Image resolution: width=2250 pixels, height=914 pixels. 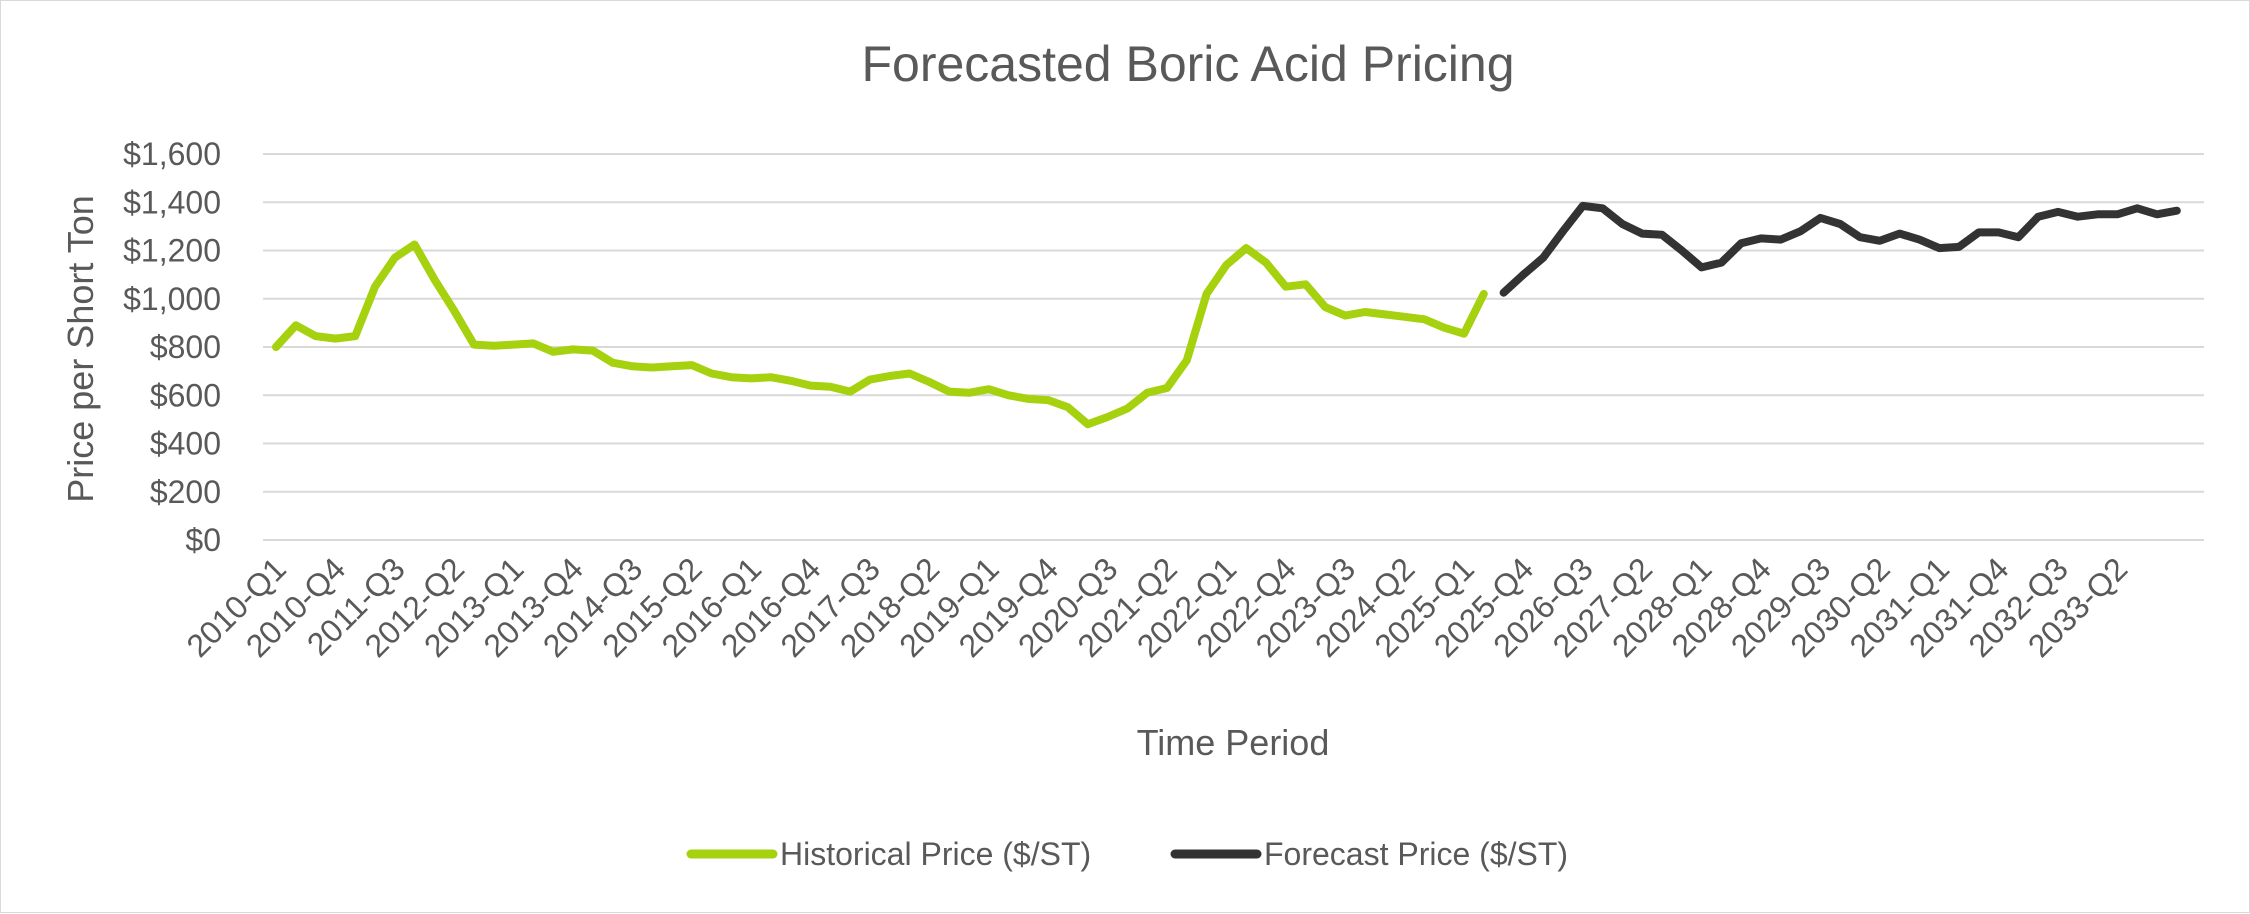 I want to click on y-tick-label: $1,400, so click(x=172, y=202).